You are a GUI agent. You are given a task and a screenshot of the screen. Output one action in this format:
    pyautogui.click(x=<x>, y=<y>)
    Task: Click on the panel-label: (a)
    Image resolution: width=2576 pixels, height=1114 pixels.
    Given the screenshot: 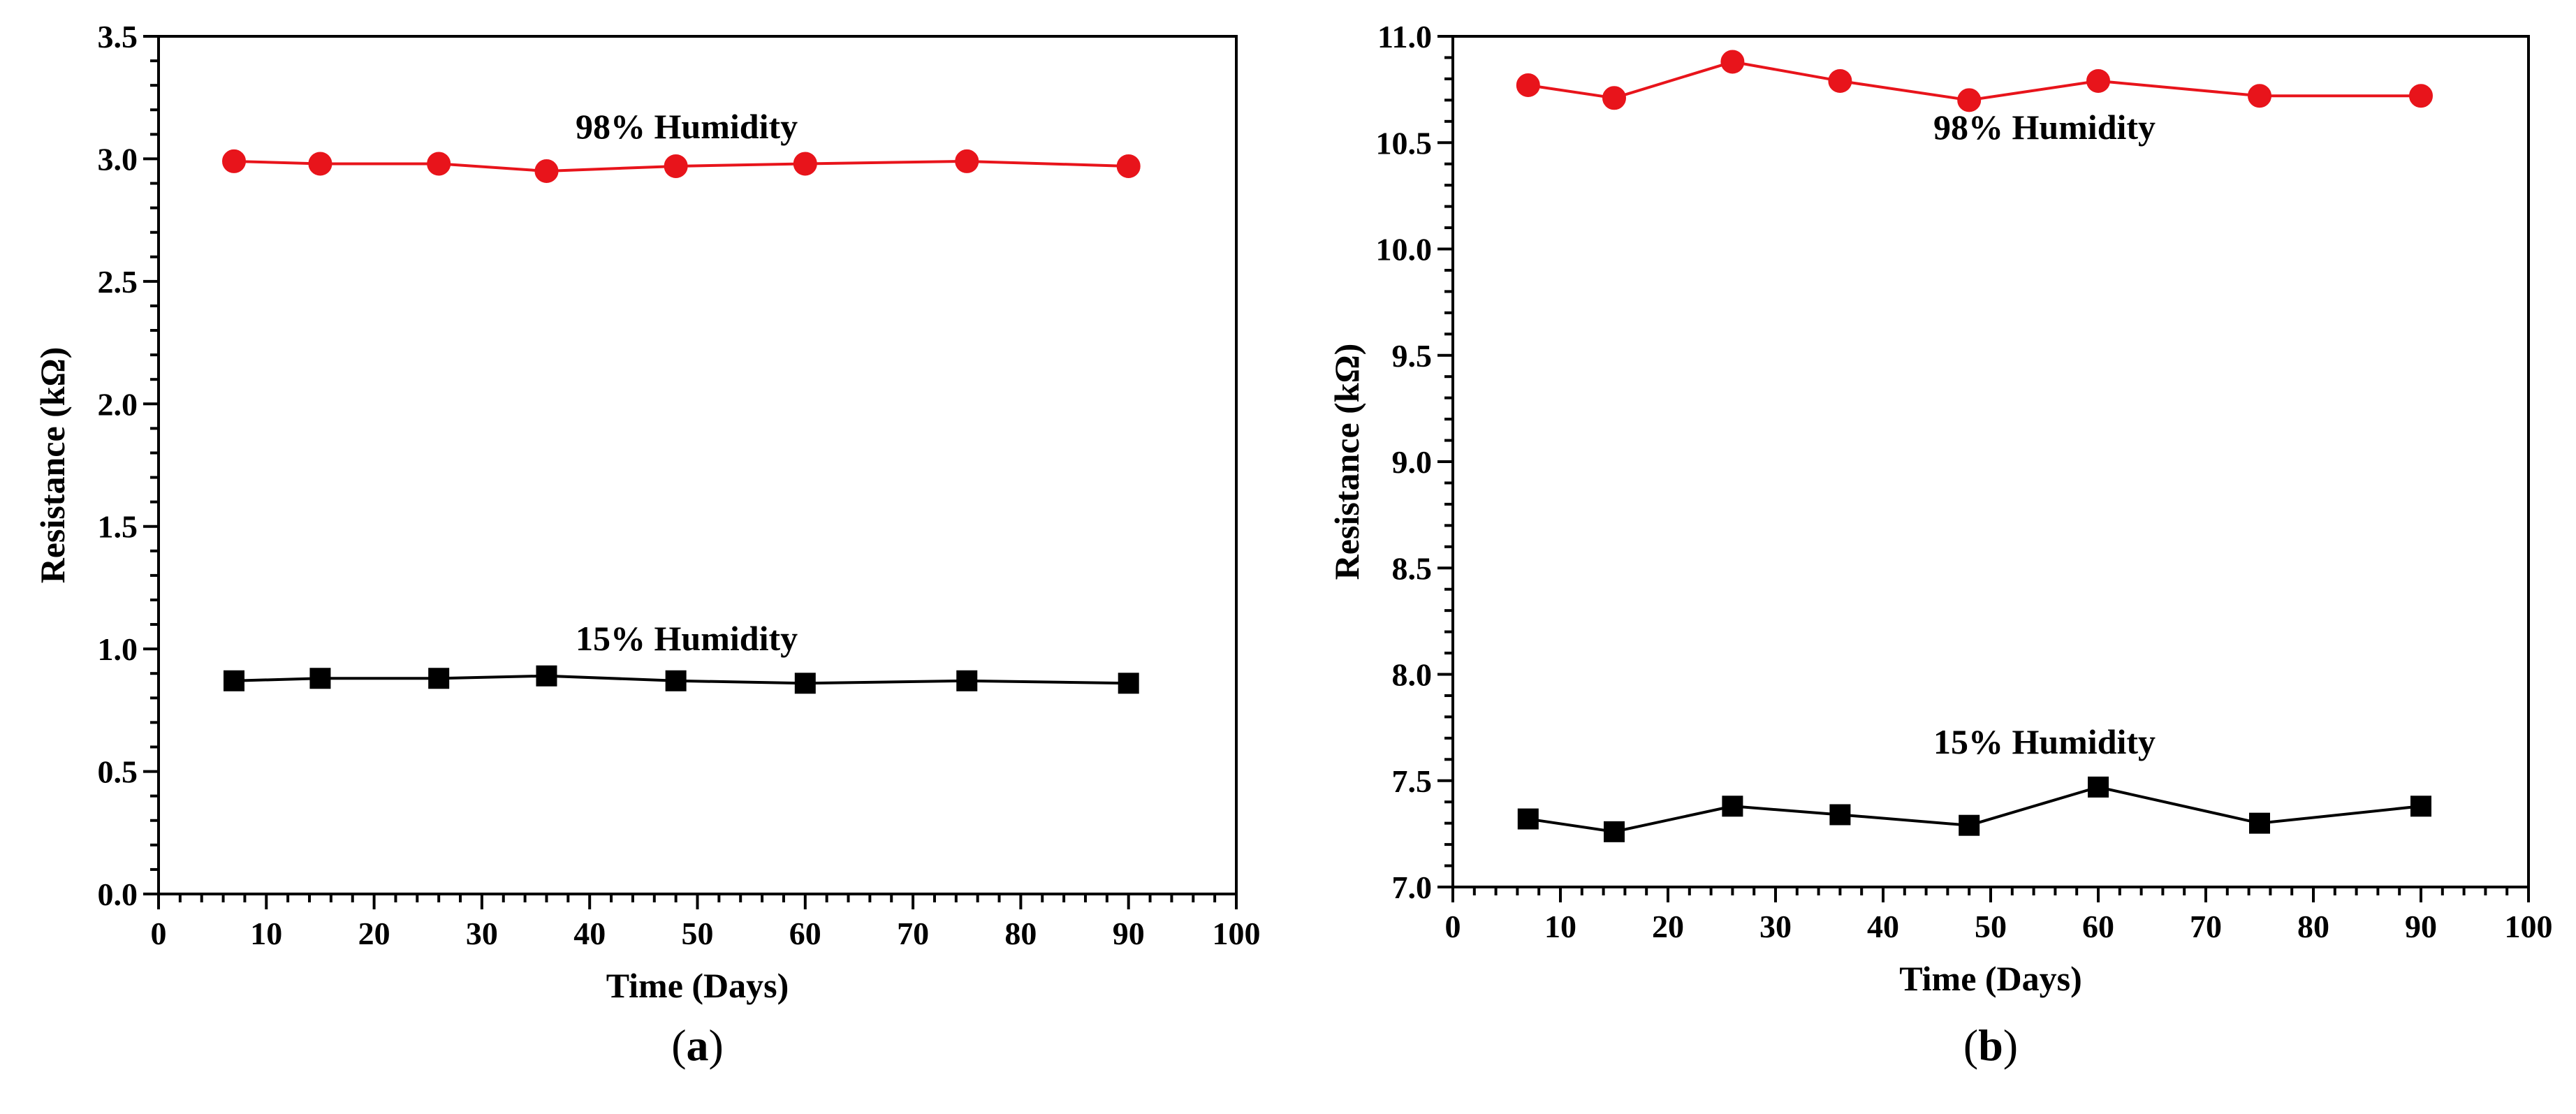 What is the action you would take?
    pyautogui.click(x=697, y=1045)
    